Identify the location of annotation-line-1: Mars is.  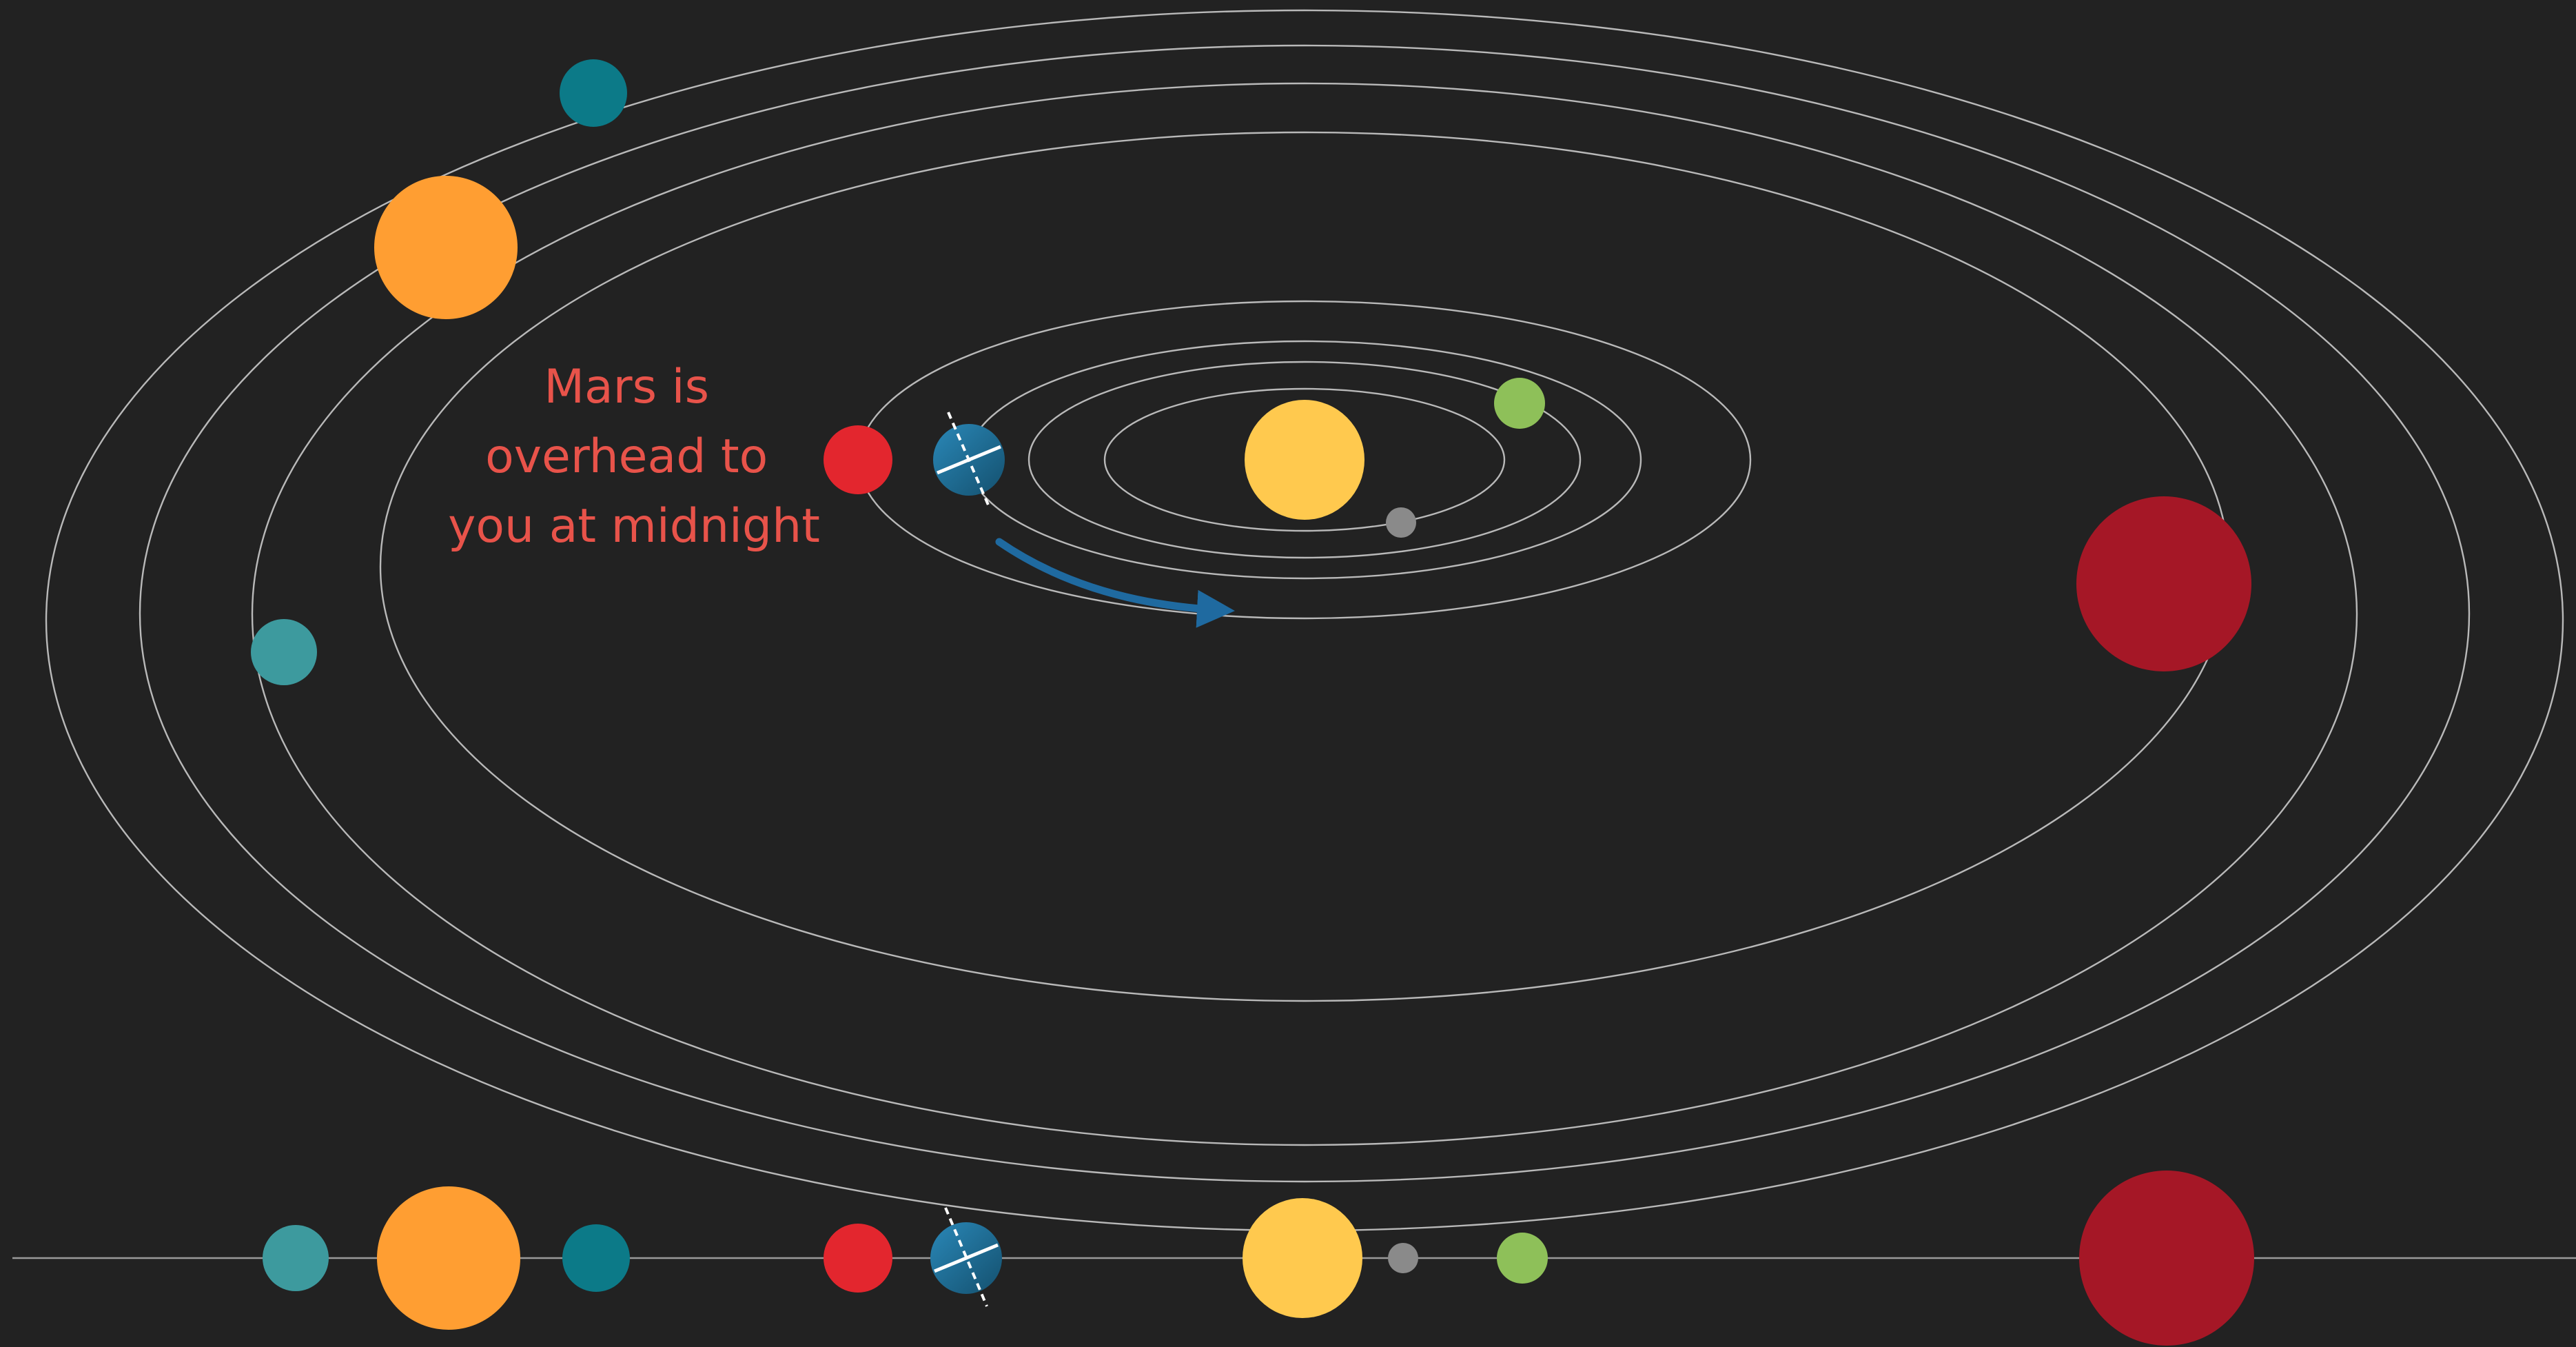
(626, 387).